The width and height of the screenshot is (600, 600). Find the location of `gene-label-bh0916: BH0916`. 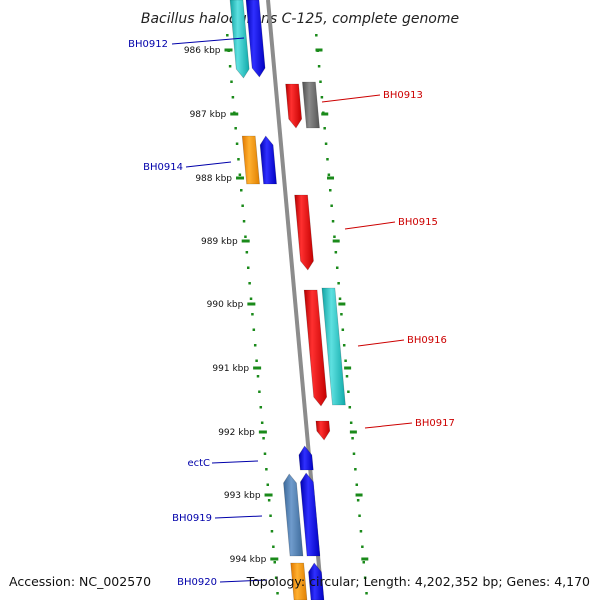

gene-label-bh0916: BH0916 is located at coordinates (427, 340).